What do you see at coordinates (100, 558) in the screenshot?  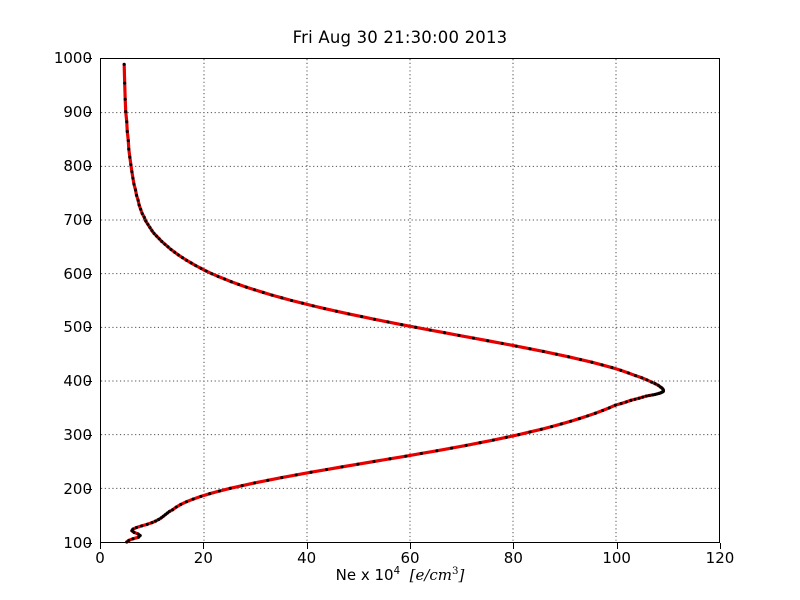 I see `x-tick-label-0: 0` at bounding box center [100, 558].